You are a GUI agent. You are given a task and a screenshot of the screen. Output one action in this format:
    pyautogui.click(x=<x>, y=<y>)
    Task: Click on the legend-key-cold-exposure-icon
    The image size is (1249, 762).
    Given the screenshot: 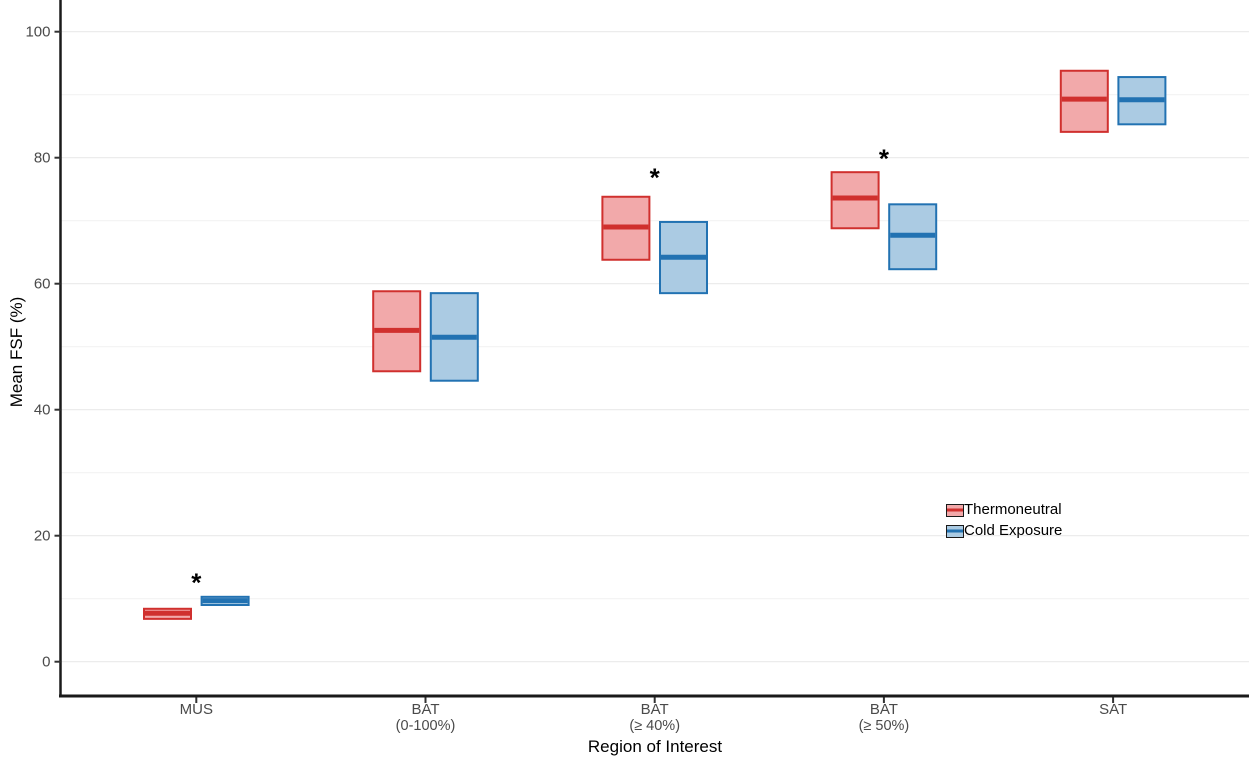 What is the action you would take?
    pyautogui.click(x=955, y=531)
    